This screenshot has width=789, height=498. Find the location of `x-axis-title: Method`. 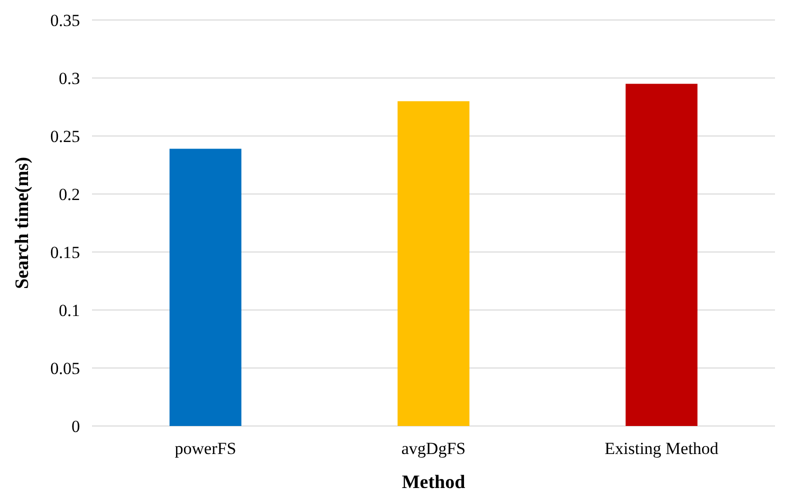

x-axis-title: Method is located at coordinates (434, 482).